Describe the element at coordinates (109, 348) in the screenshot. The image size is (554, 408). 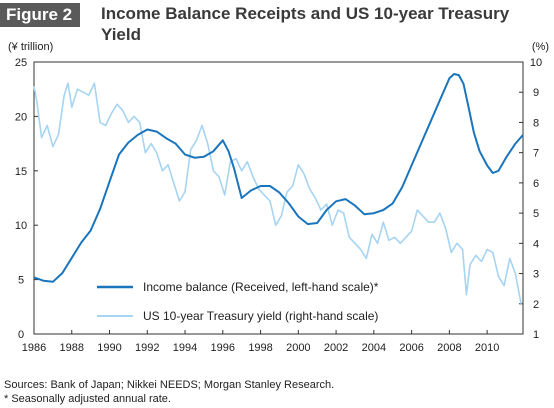
I see `x-axis-tick-label: 1990` at that location.